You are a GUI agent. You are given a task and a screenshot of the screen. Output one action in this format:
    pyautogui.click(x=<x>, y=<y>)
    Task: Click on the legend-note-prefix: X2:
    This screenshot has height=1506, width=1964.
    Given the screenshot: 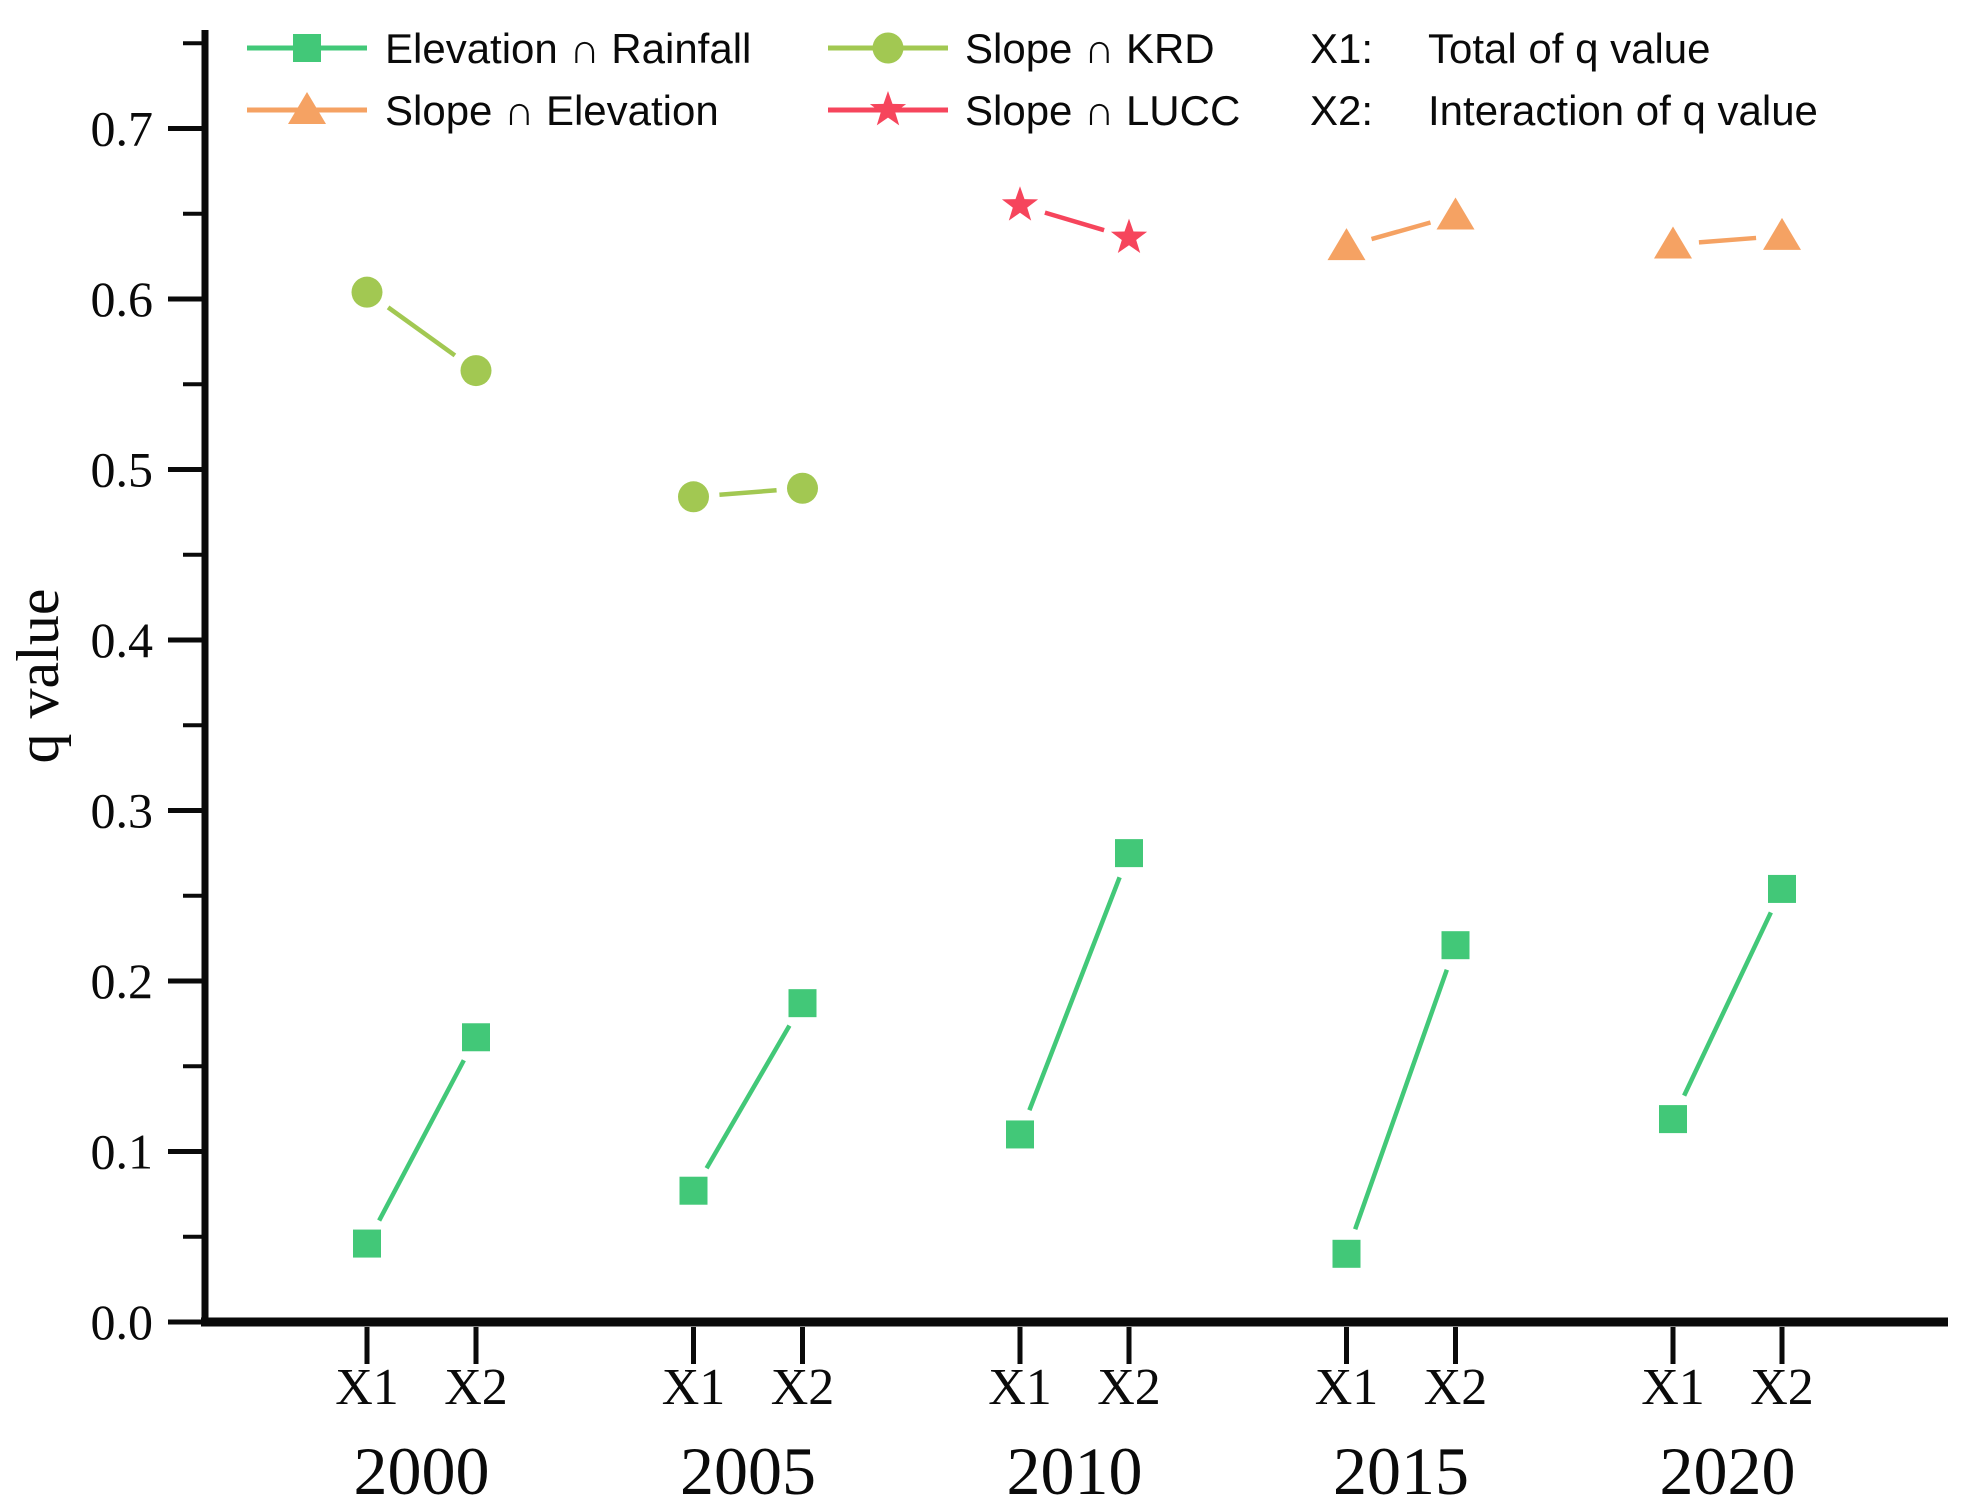 What is the action you would take?
    pyautogui.click(x=1341, y=110)
    